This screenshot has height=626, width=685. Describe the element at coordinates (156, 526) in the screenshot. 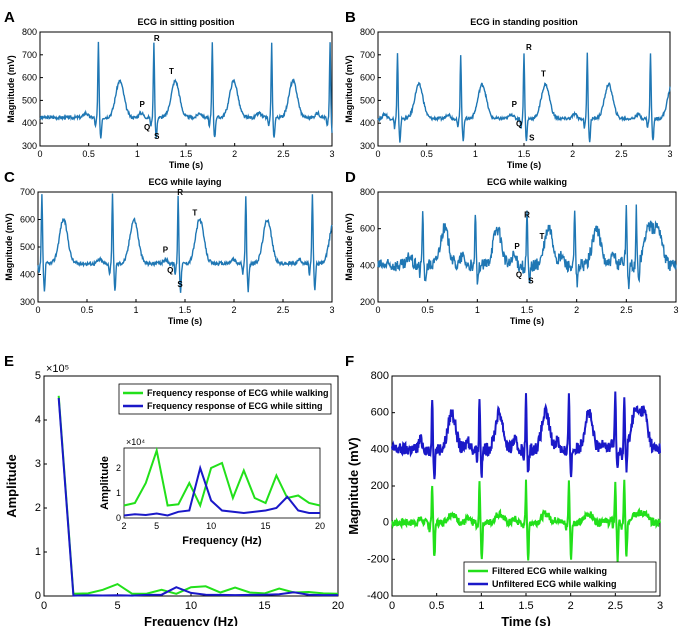

I see `inset-x-tick-label: 5` at that location.